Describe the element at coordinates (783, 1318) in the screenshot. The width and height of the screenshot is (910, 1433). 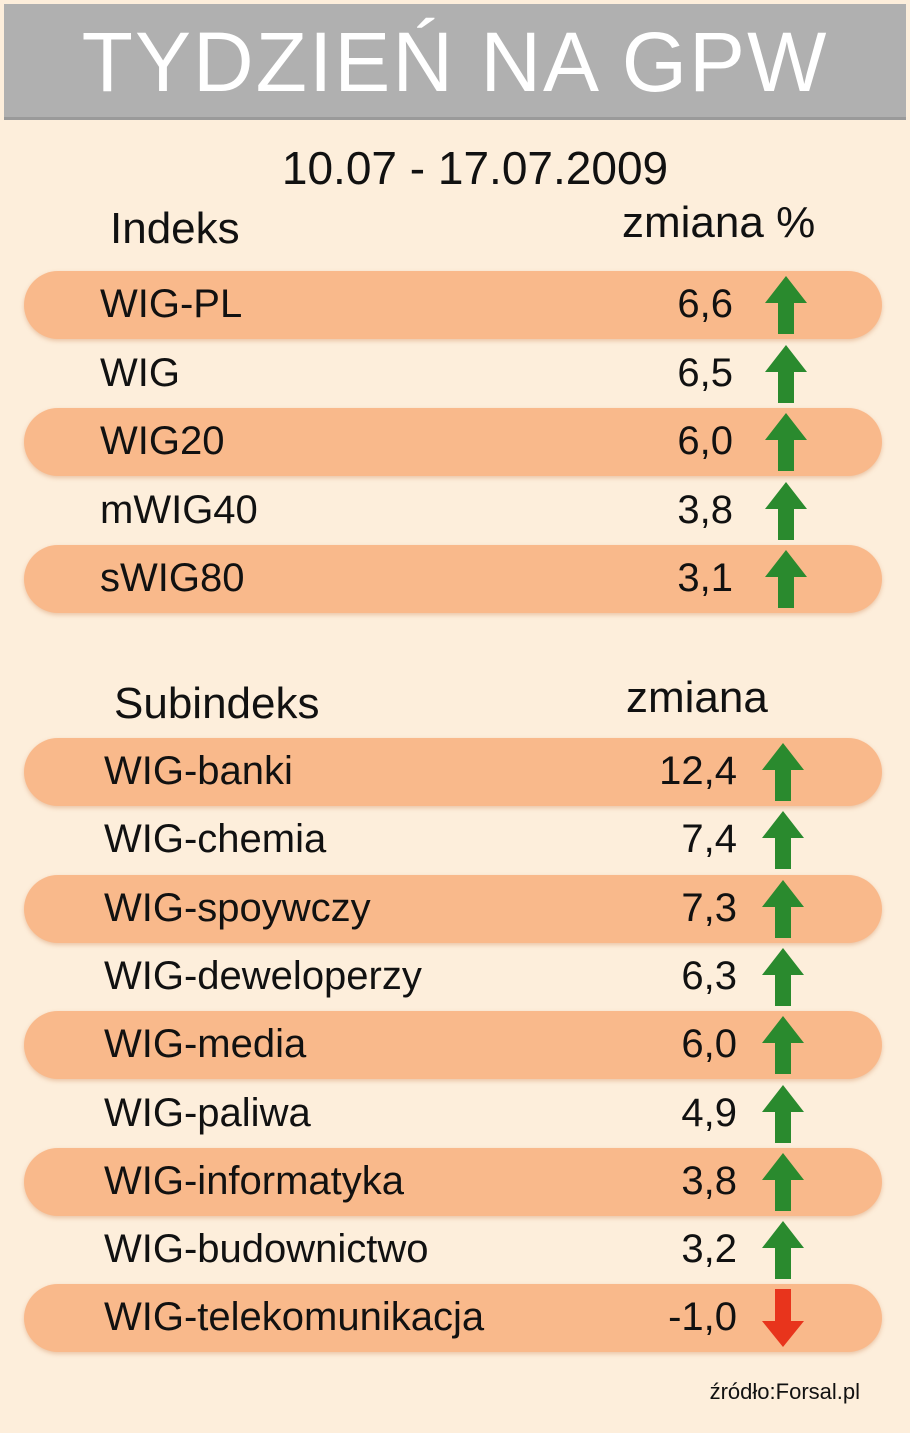
I see `arrow-down-icon` at that location.